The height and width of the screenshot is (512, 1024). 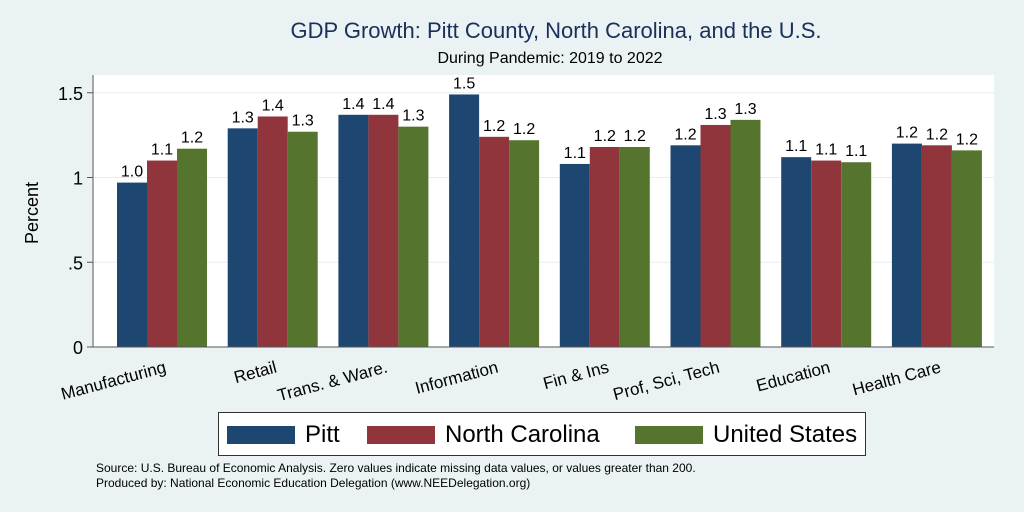 What do you see at coordinates (401, 435) in the screenshot?
I see `legend-swatch-north-carolina` at bounding box center [401, 435].